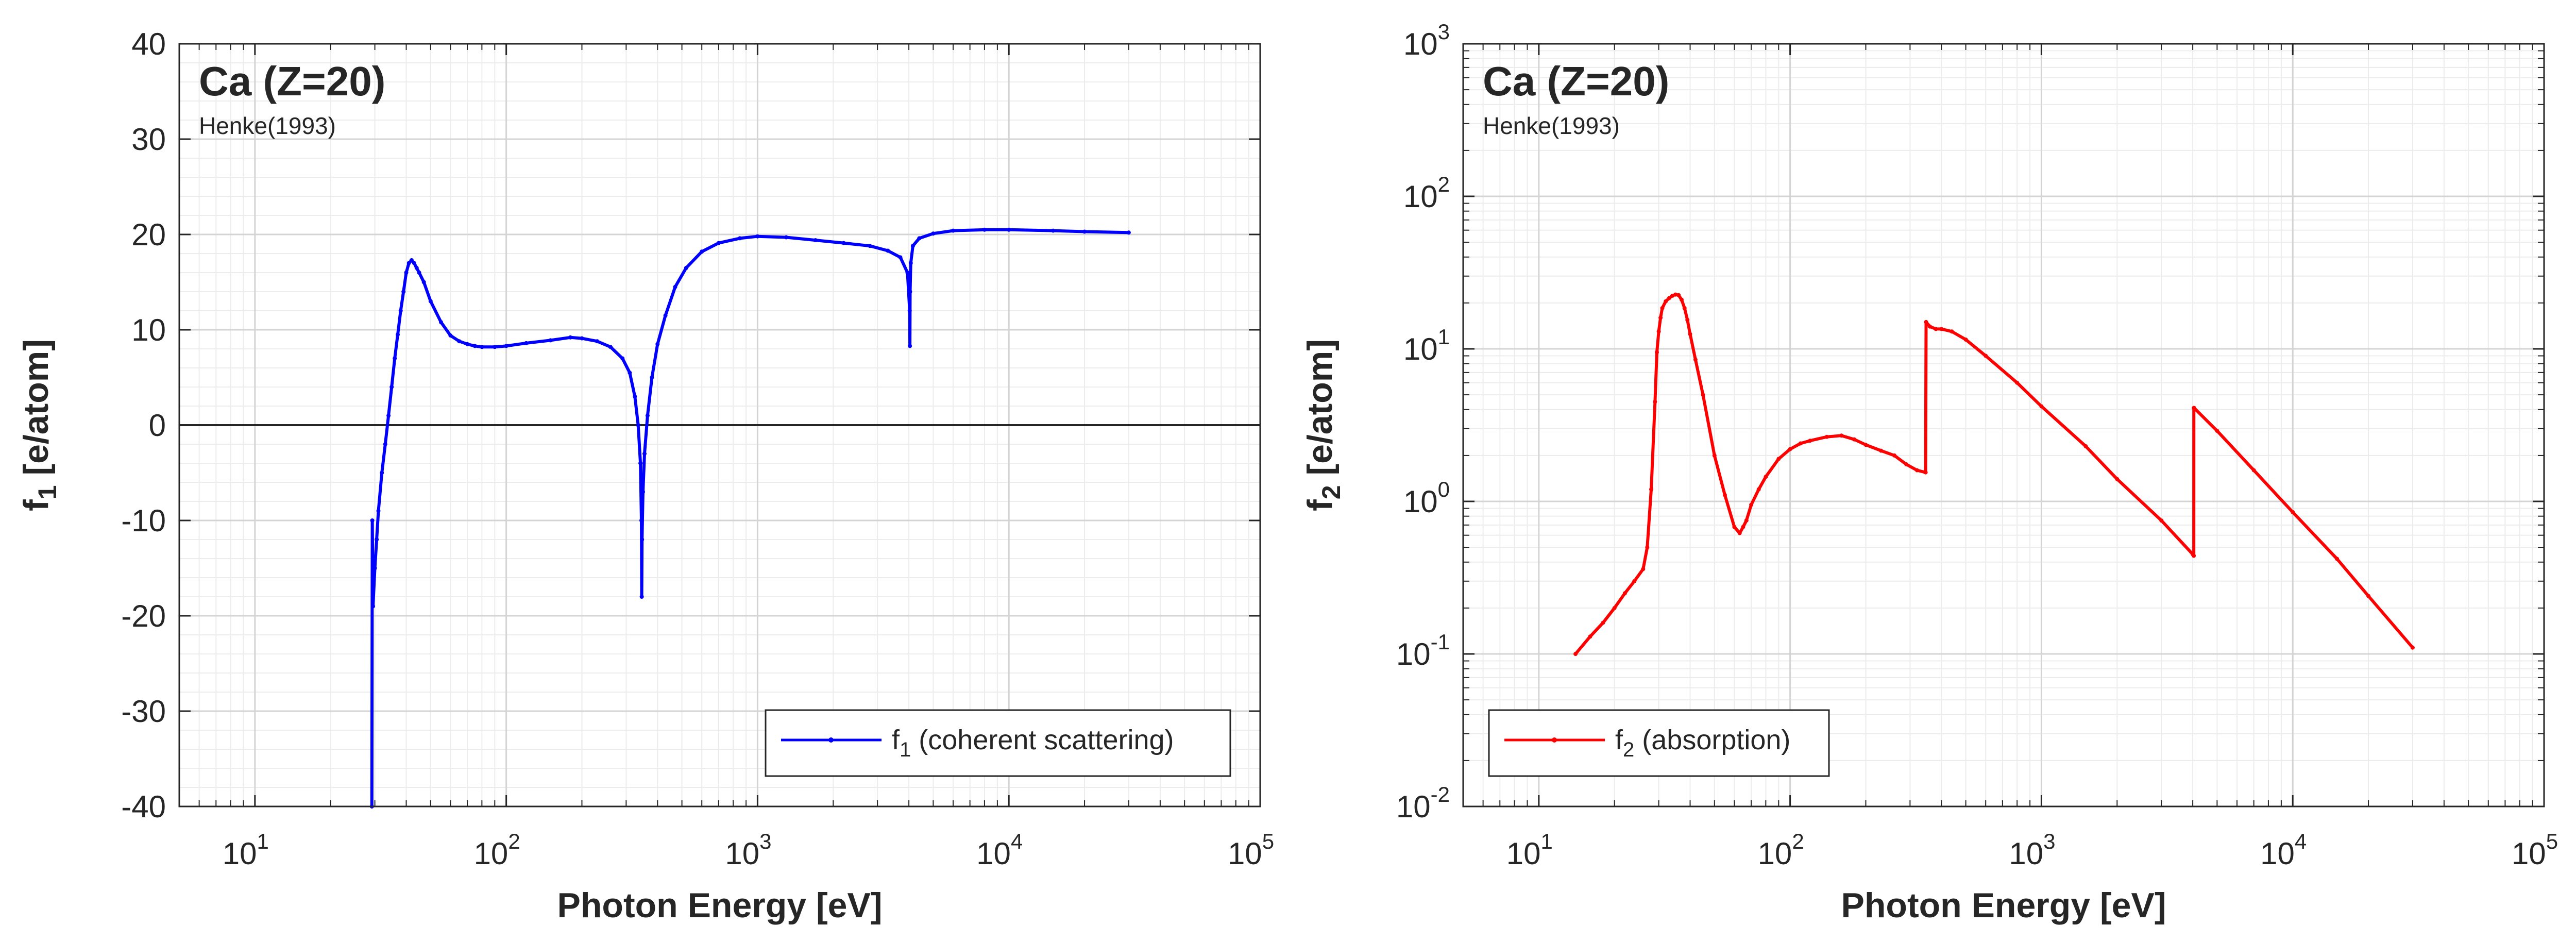 The width and height of the screenshot is (2576, 942). I want to click on f2-y-tick-exponent: 1, so click(1444, 337).